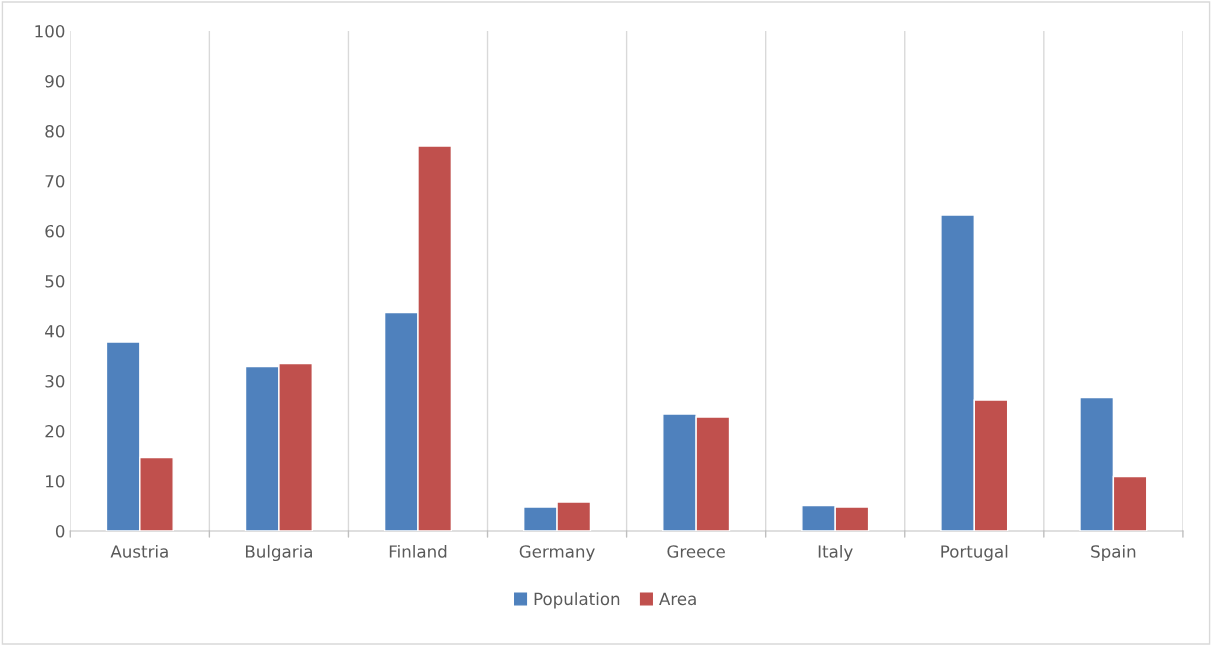 This screenshot has width=1212, height=646. What do you see at coordinates (60, 531) in the screenshot?
I see `y-tick-label: 0` at bounding box center [60, 531].